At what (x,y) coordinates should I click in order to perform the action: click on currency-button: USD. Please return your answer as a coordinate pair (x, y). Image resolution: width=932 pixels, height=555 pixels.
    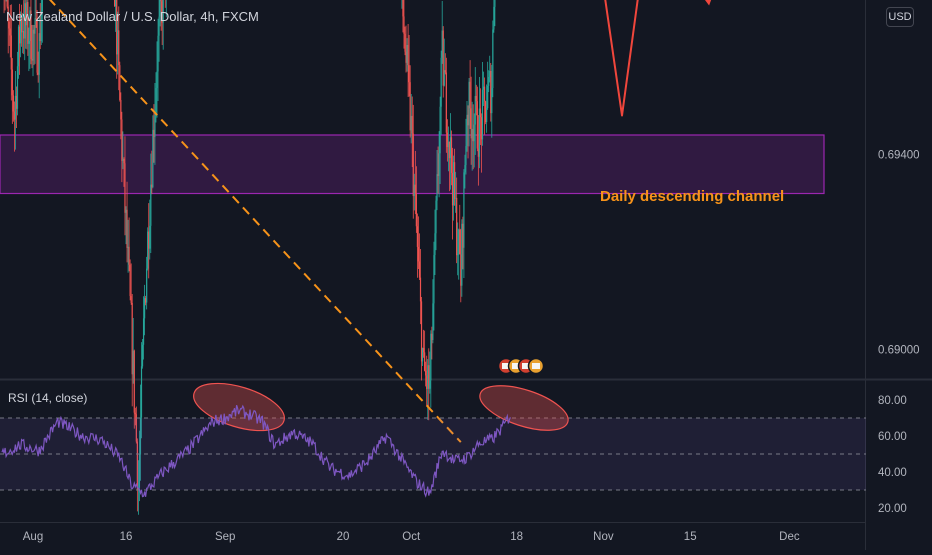
    Looking at the image, I should click on (900, 17).